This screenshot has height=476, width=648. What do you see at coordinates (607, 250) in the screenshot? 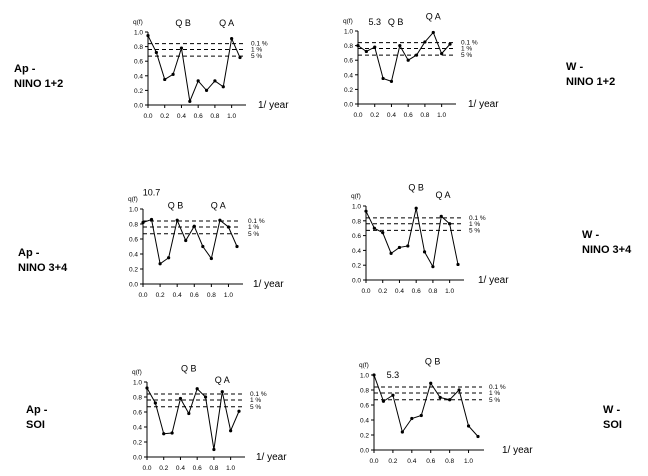
I see `side-label-line2: NINO 3+4` at bounding box center [607, 250].